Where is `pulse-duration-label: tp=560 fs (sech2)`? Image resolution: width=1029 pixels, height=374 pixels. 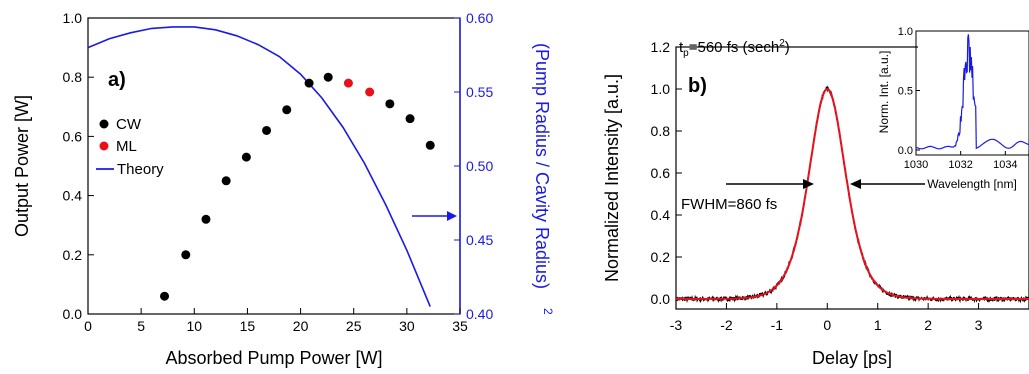
pulse-duration-label: tp=560 fs (sech2) is located at coordinates (734, 48).